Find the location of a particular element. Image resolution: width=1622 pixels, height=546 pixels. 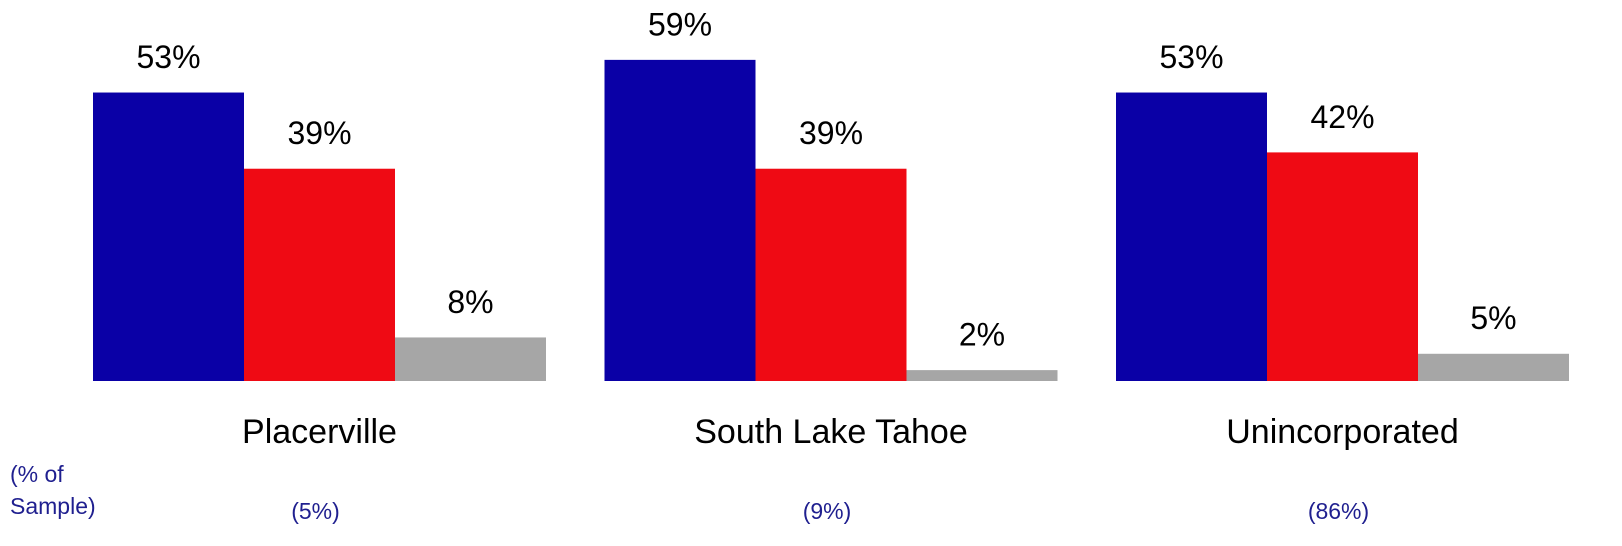

category-label: Unincorporated is located at coordinates (1342, 432).